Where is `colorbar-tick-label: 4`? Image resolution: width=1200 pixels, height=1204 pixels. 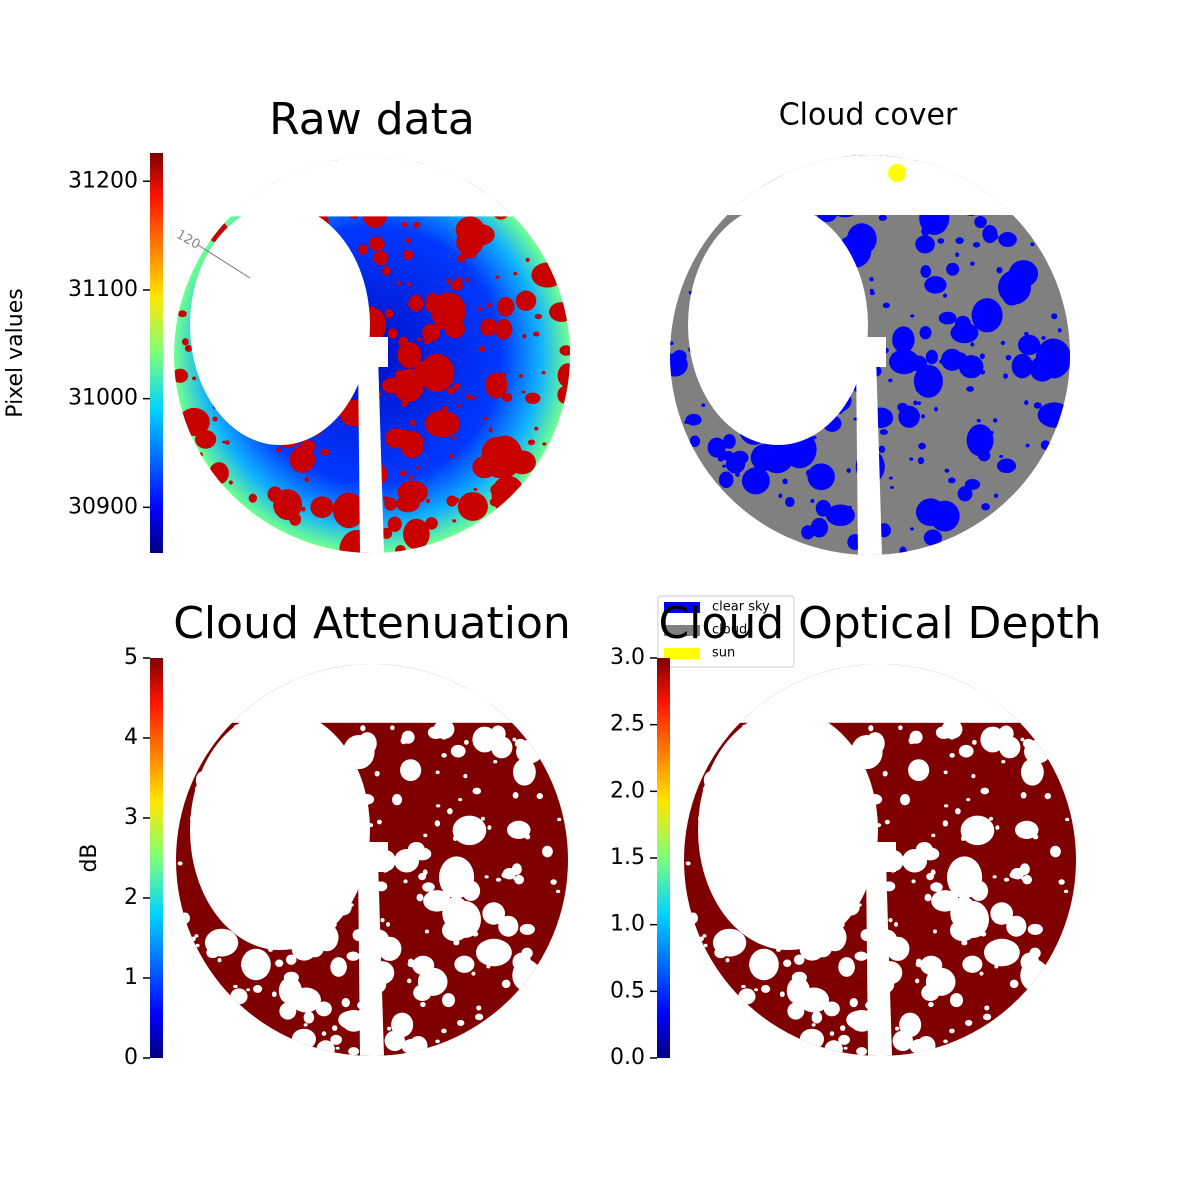 colorbar-tick-label: 4 is located at coordinates (131, 737).